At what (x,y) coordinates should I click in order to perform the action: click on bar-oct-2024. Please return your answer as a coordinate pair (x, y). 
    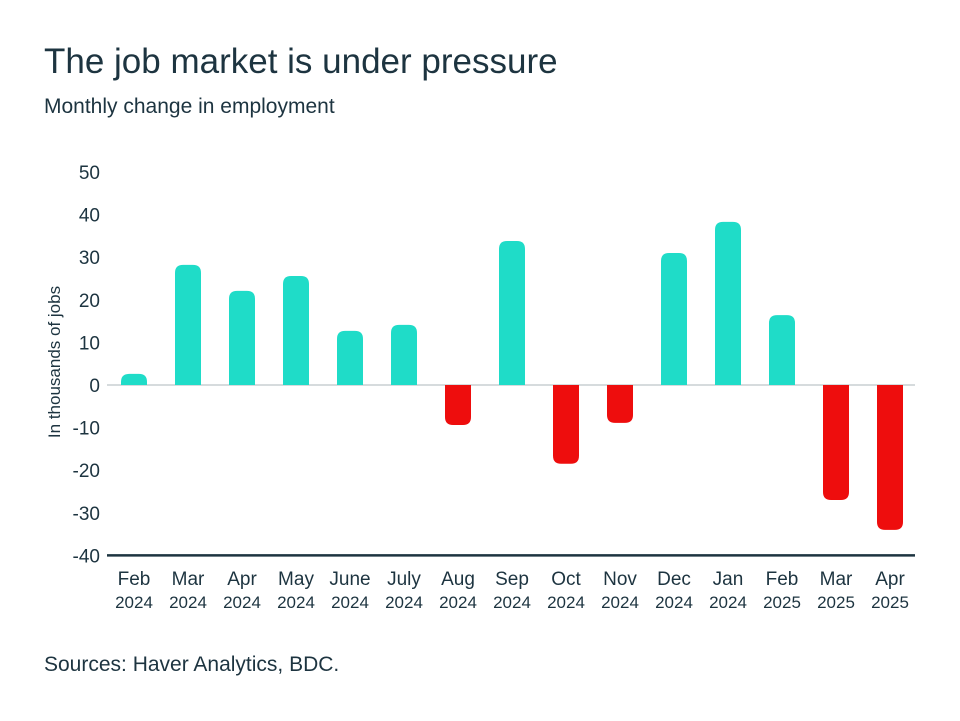
    Looking at the image, I should click on (566, 424).